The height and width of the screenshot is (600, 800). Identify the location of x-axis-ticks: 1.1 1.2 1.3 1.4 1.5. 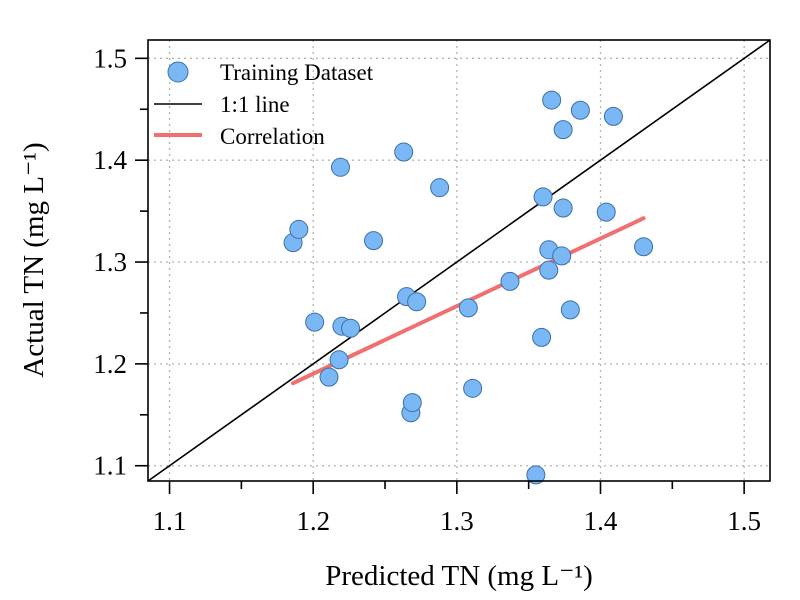
(457, 508).